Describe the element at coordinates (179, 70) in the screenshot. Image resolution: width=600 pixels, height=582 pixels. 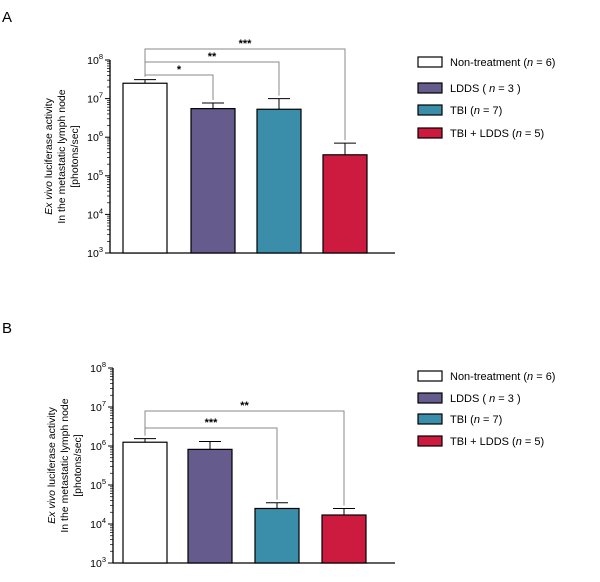
I see `significance-label: *` at that location.